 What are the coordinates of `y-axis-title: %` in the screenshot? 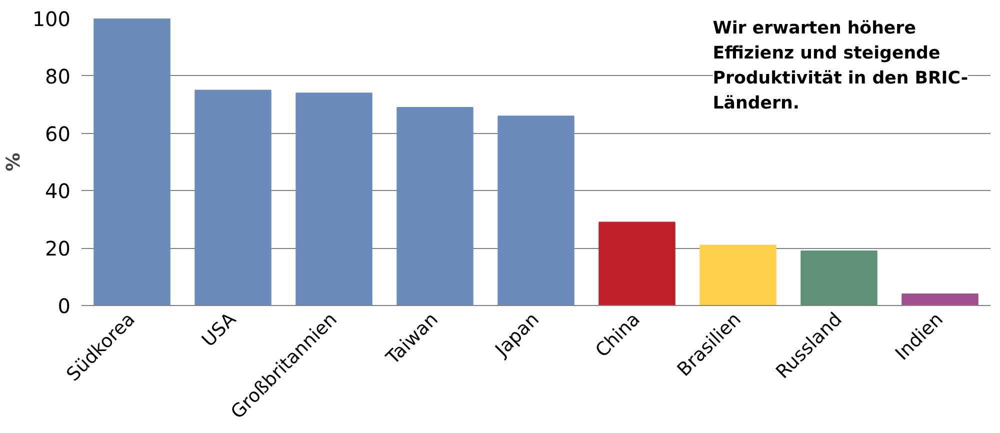 It's located at (13, 162).